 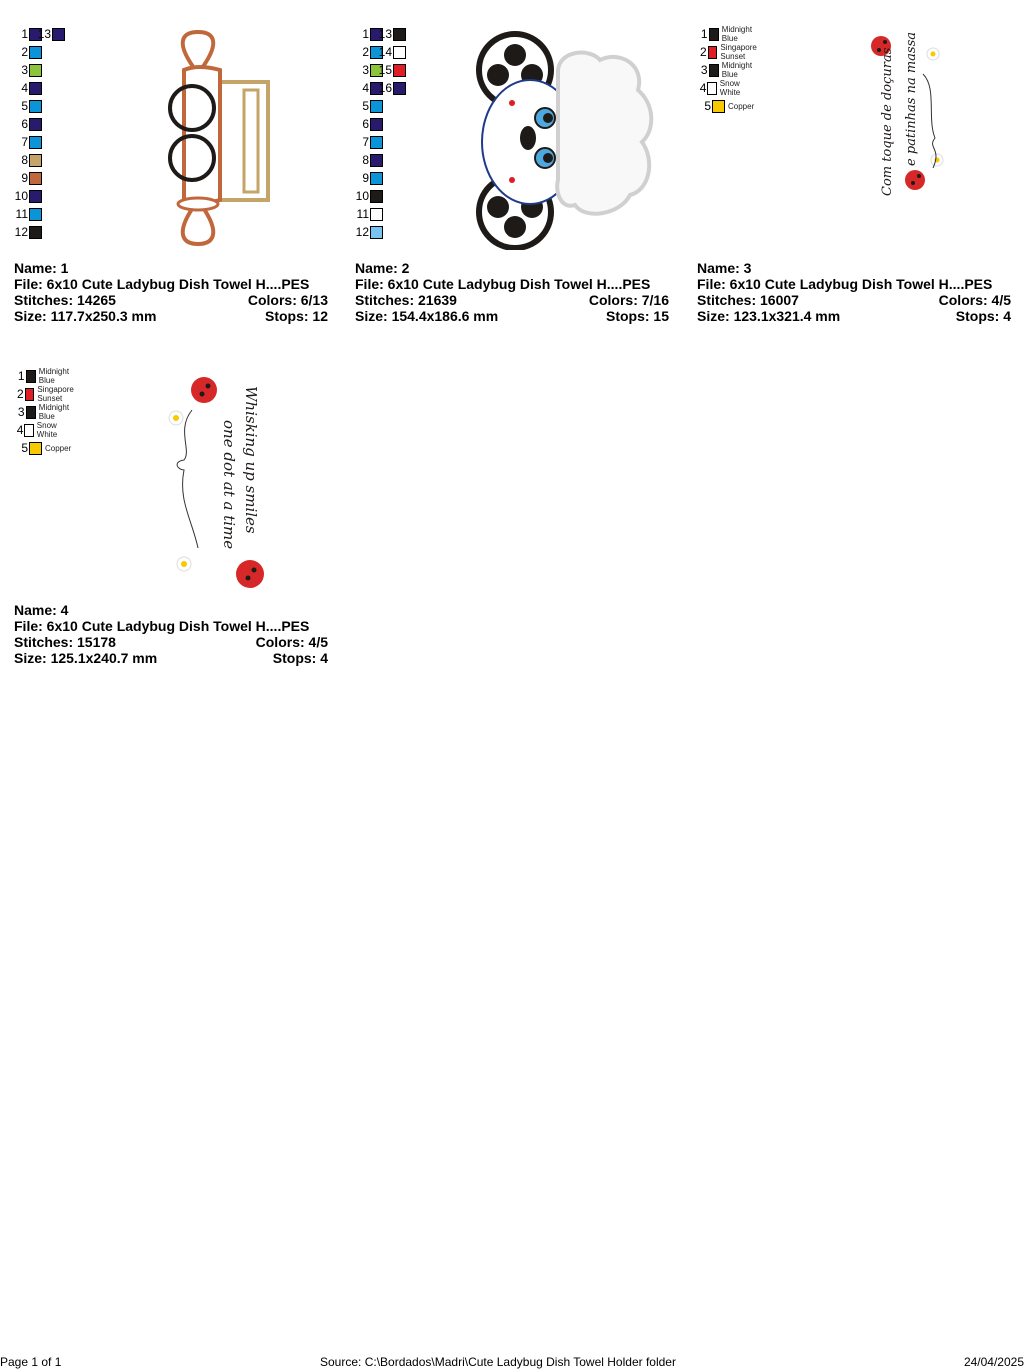 What do you see at coordinates (741, 106) in the screenshot?
I see `thread-name: Copper` at bounding box center [741, 106].